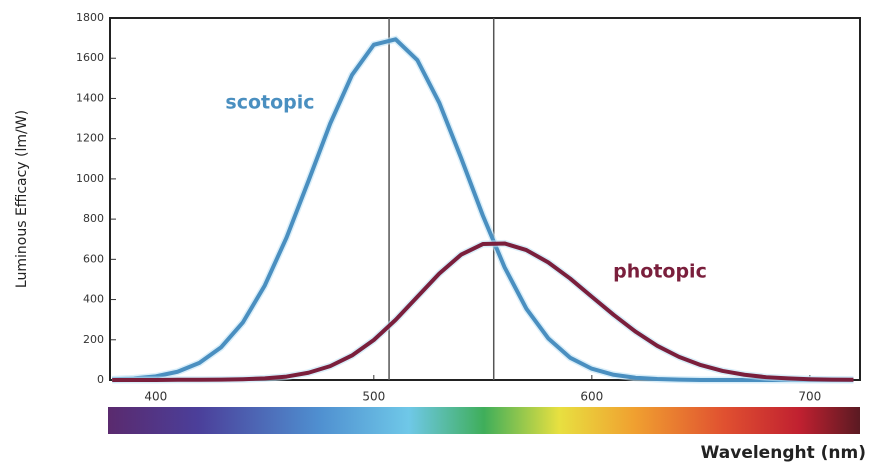 This screenshot has width=869, height=467. I want to click on x-tick-label: 500, so click(373, 397).